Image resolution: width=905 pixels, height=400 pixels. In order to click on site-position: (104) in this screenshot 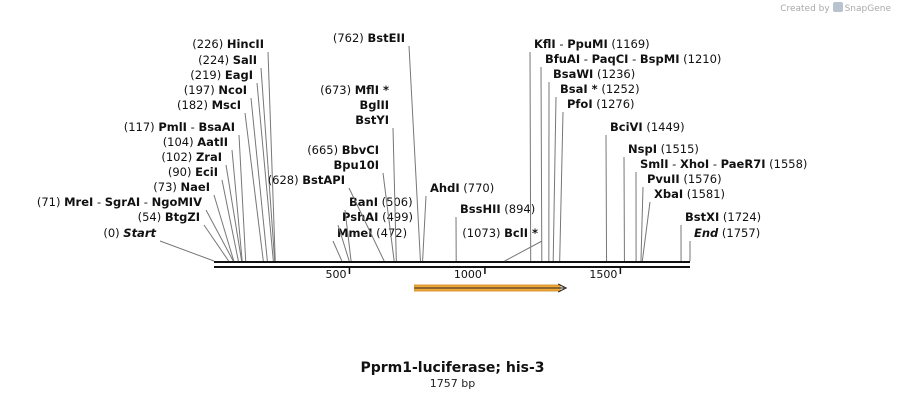, I will do `click(180, 142)`.